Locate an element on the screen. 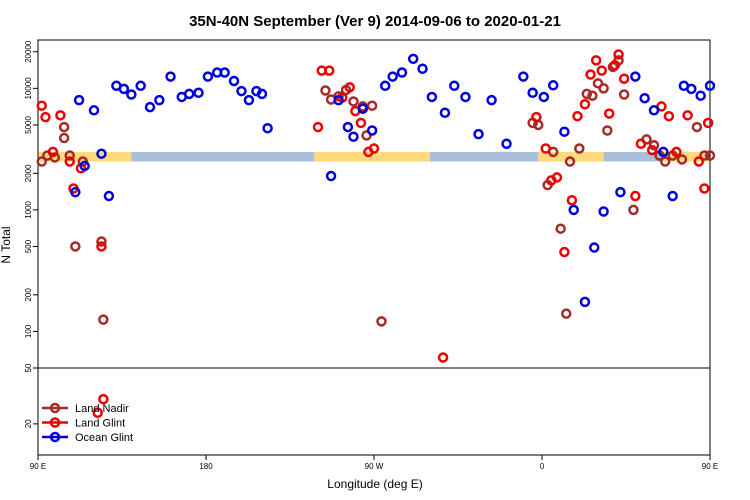 Image resolution: width=750 pixels, height=500 pixels. y-tick-label: 2000 is located at coordinates (28, 173).